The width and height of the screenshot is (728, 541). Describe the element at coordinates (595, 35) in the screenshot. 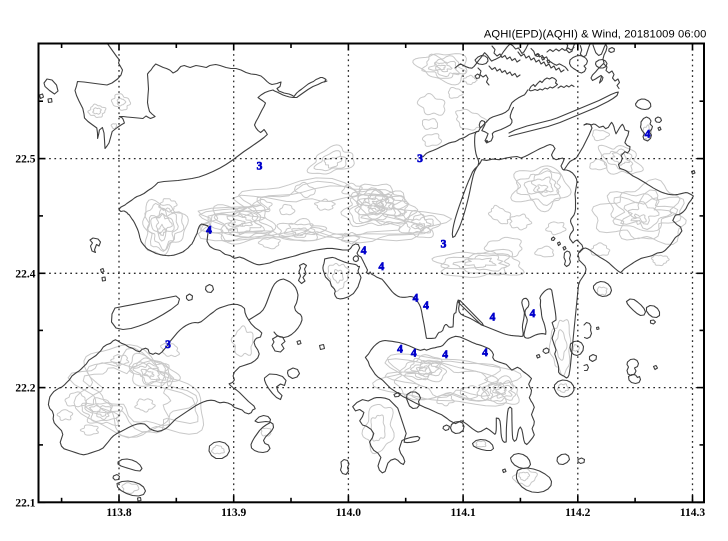

I see `svg-text:AQHI(EPD)(AQHI) & Wind, 201810: AQHI(EPD)(AQHI) & Wind, 20181009 06:00` at that location.